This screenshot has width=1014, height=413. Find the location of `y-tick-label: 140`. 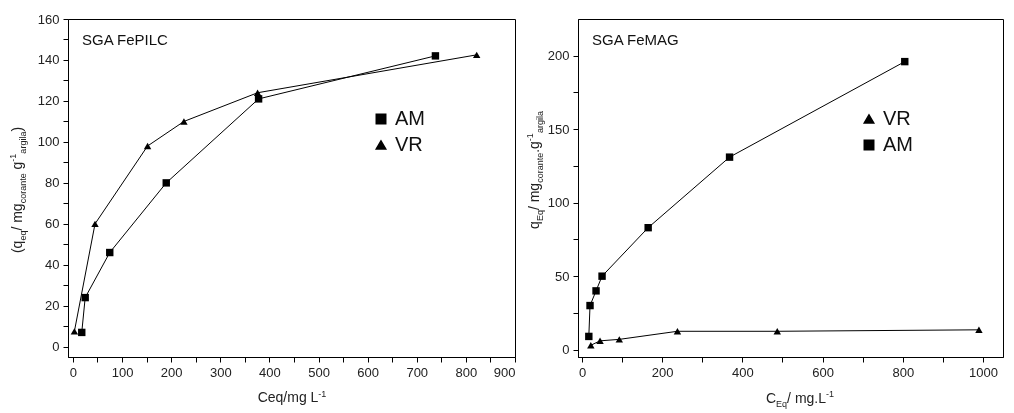

y-tick-label: 140 is located at coordinates (48, 60).